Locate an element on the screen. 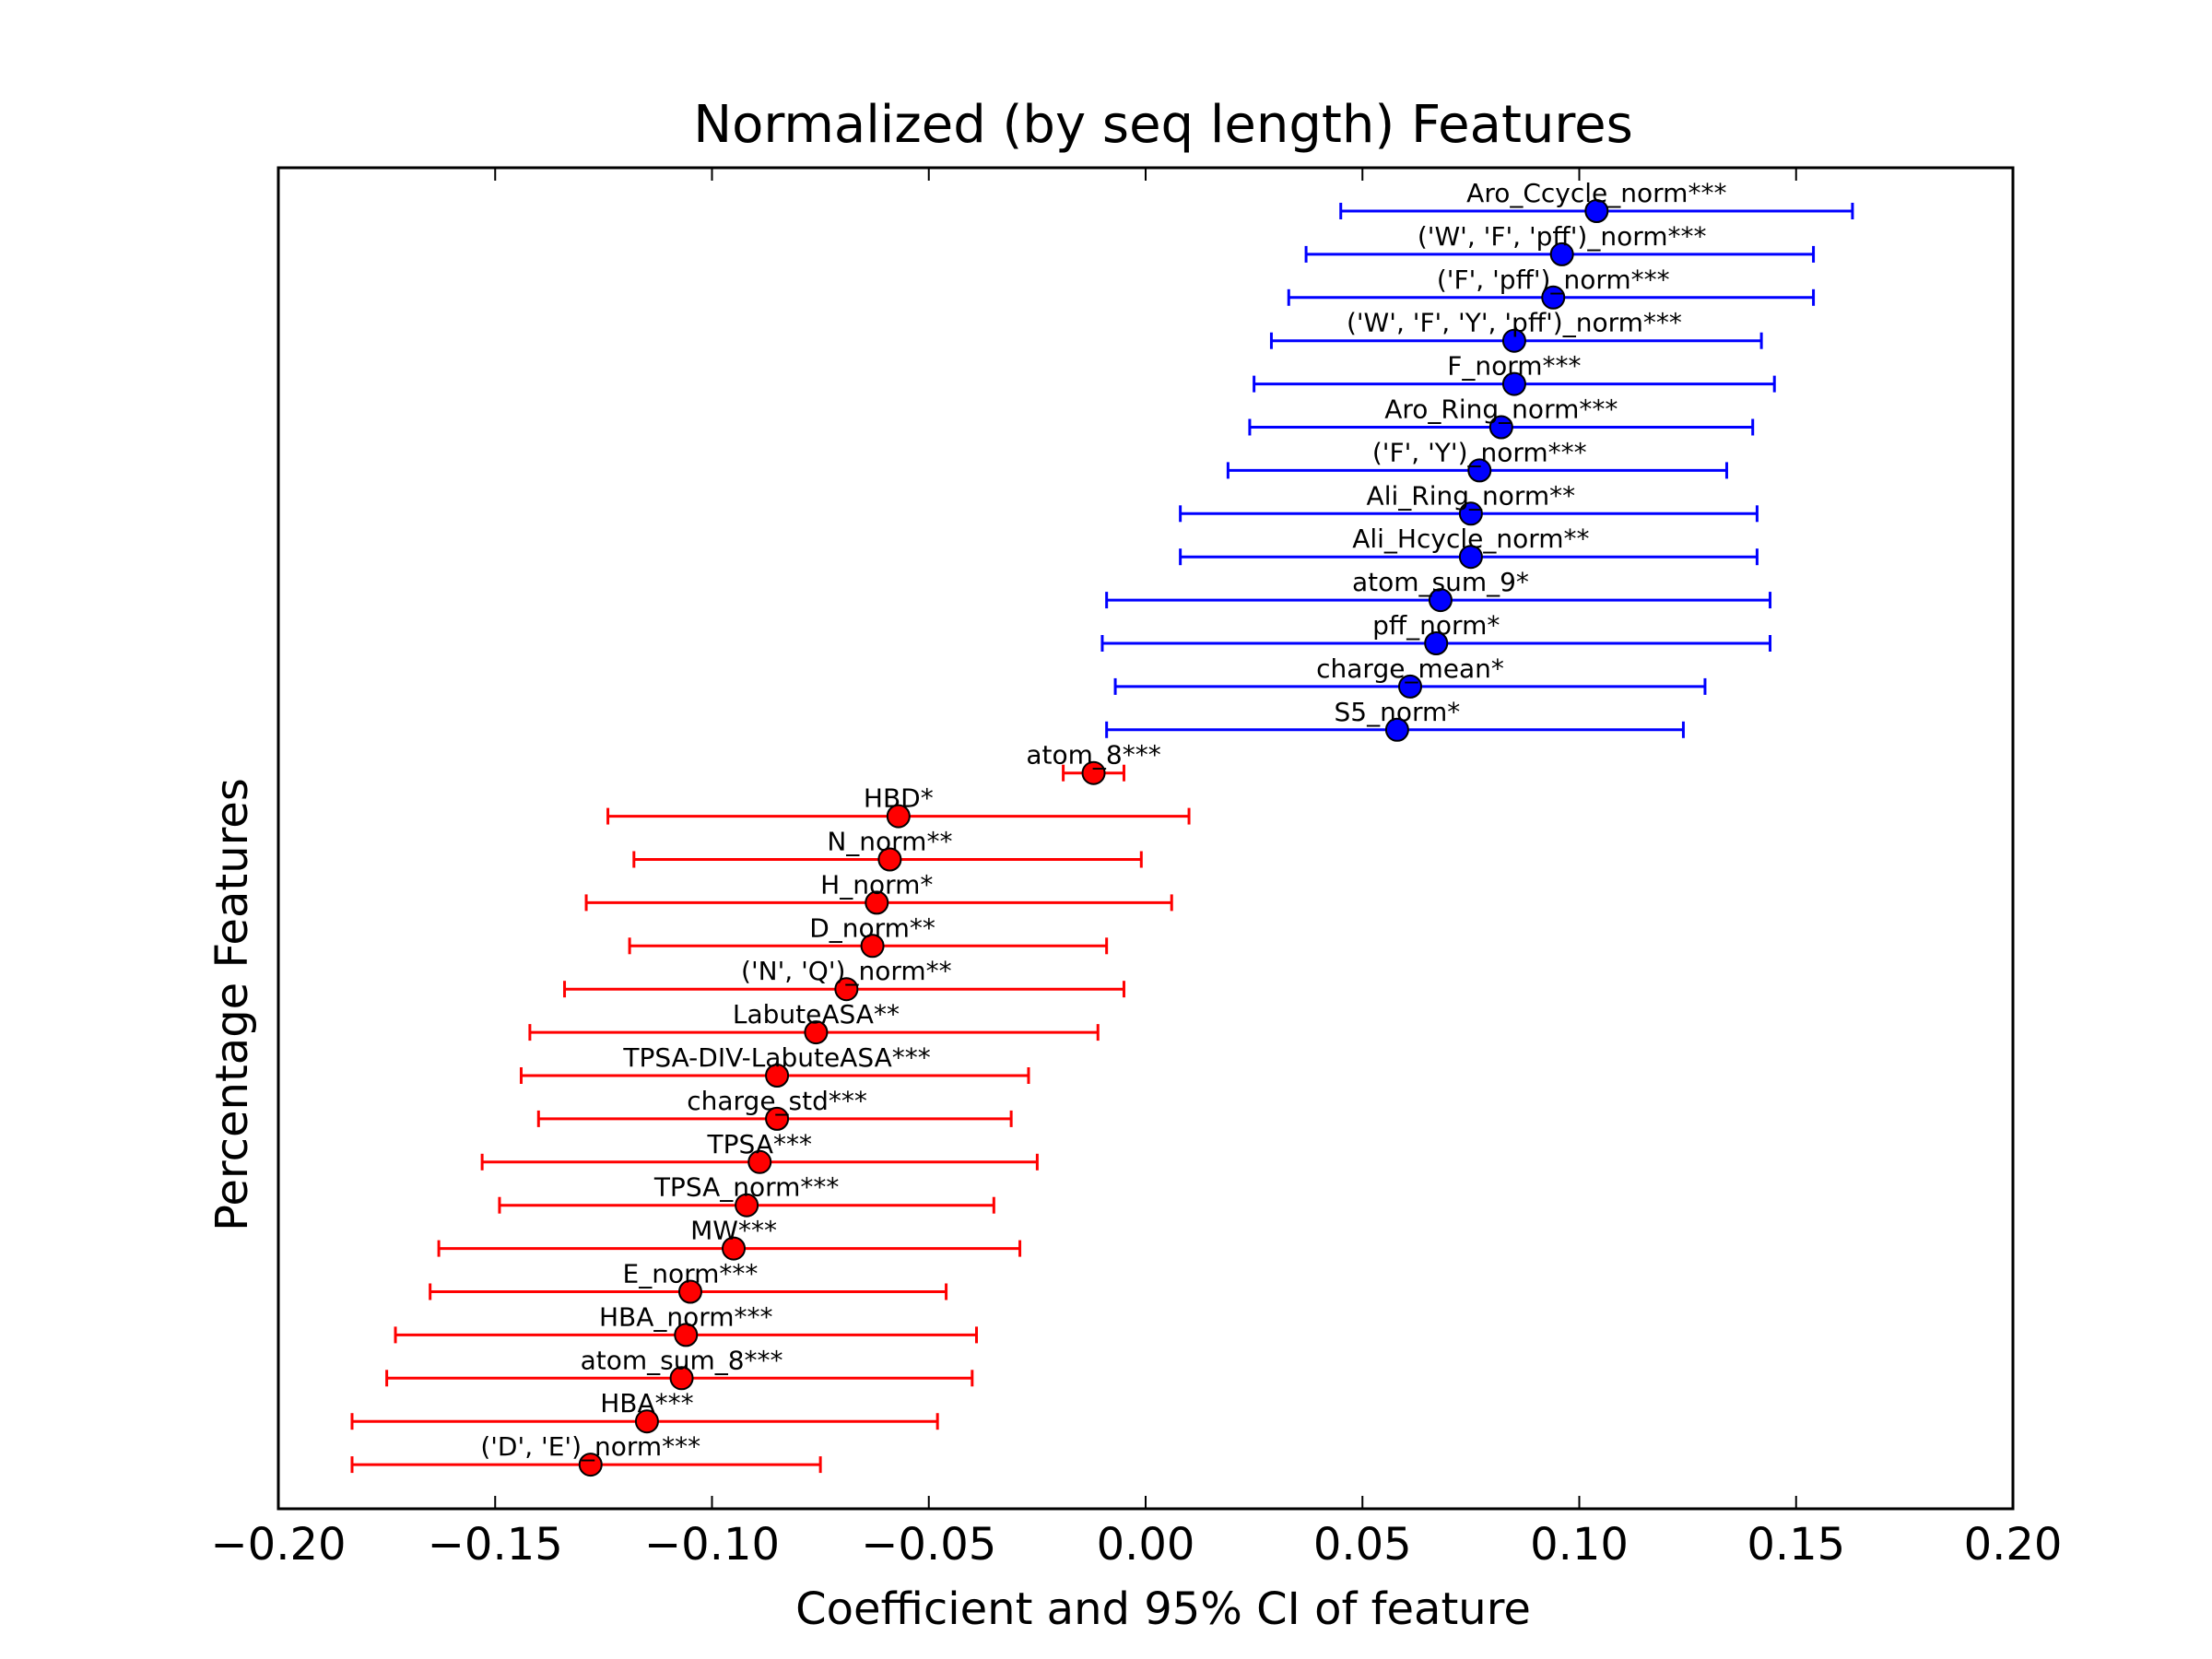  feature-row: MW*** is located at coordinates (729, 1238).